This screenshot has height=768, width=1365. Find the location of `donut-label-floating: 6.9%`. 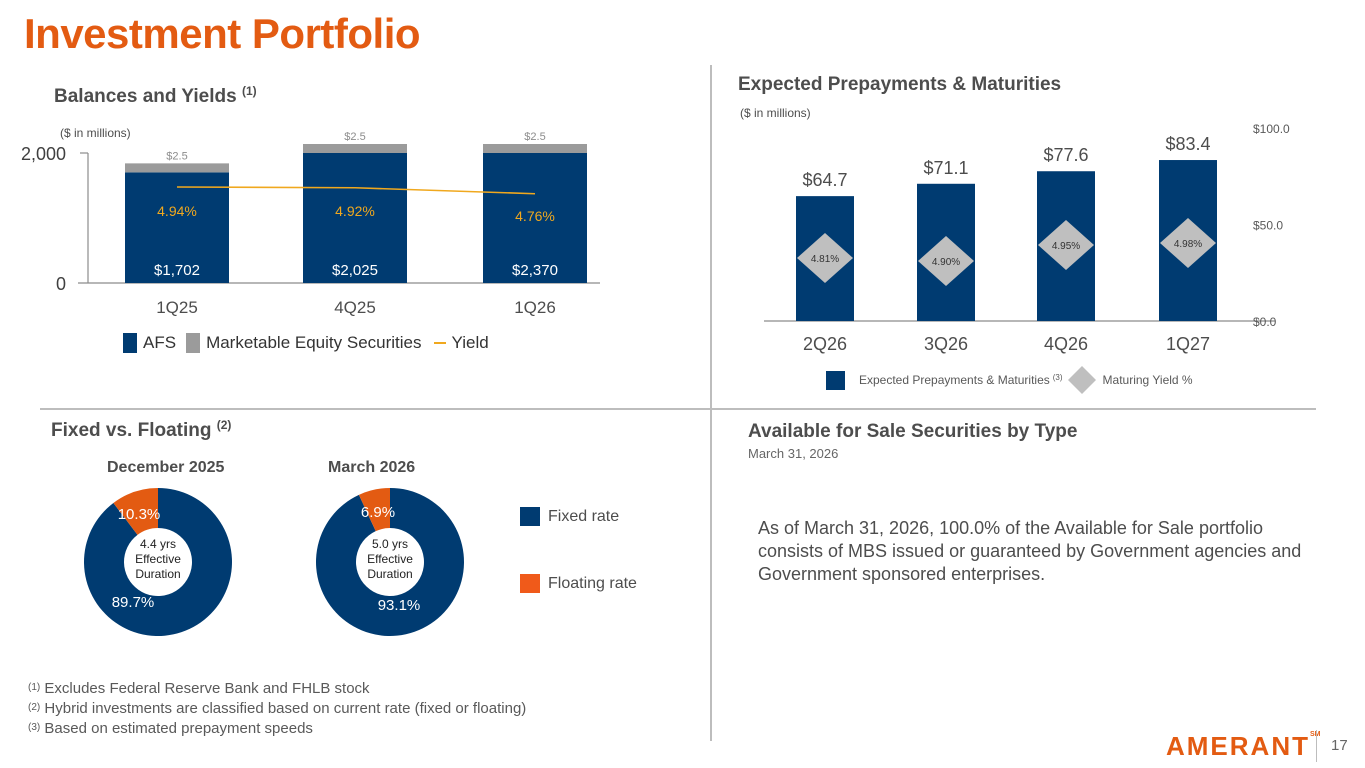

donut-label-floating: 6.9% is located at coordinates (378, 512).